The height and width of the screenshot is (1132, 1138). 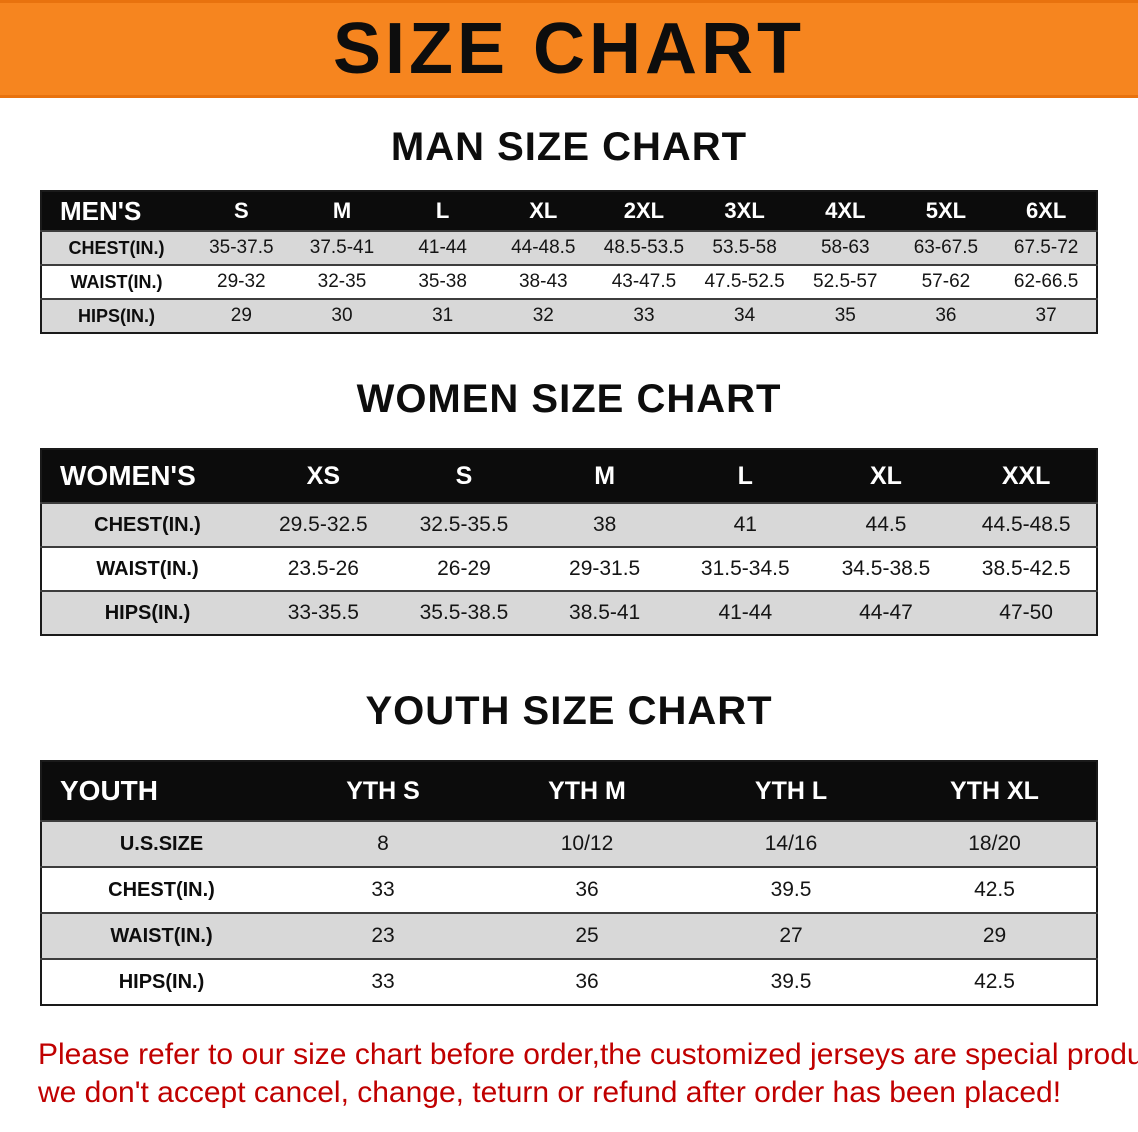 What do you see at coordinates (161, 843) in the screenshot?
I see `row-label: U.S.SIZE` at bounding box center [161, 843].